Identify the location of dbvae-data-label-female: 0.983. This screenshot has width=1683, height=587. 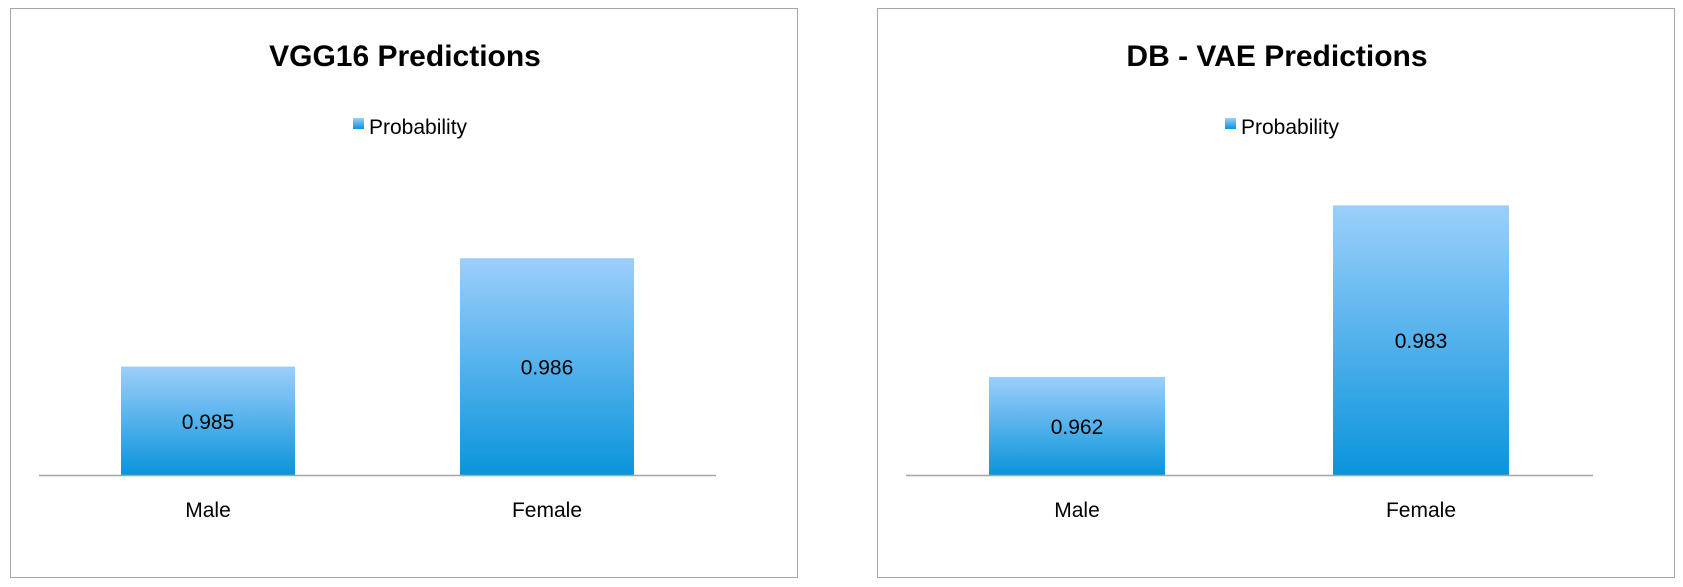
(1421, 341).